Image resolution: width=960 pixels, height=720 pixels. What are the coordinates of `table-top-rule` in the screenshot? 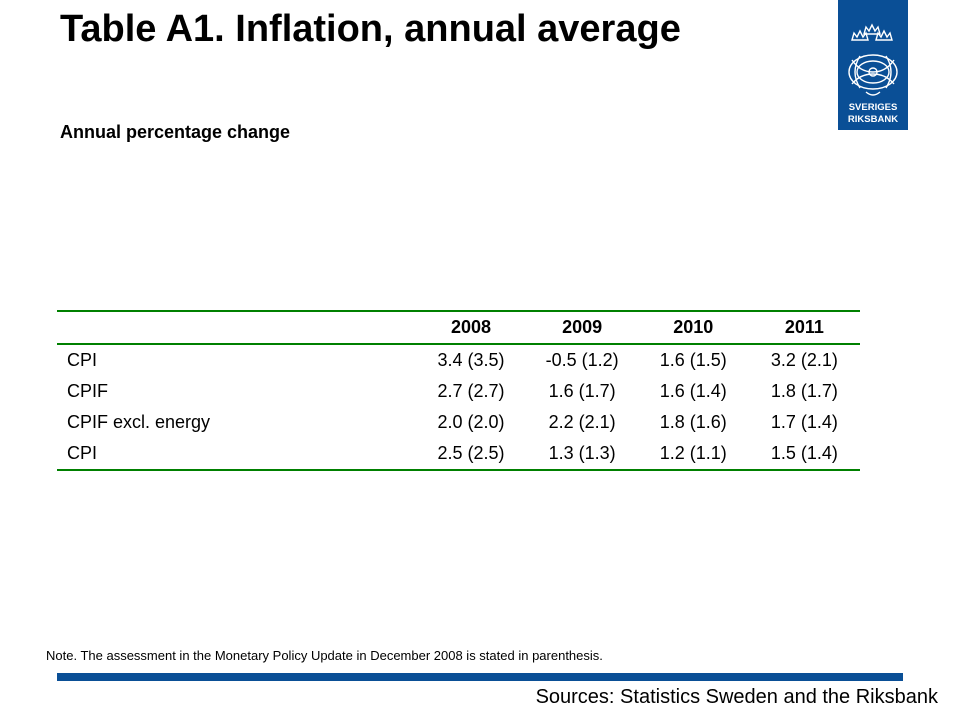 It's located at (458, 311).